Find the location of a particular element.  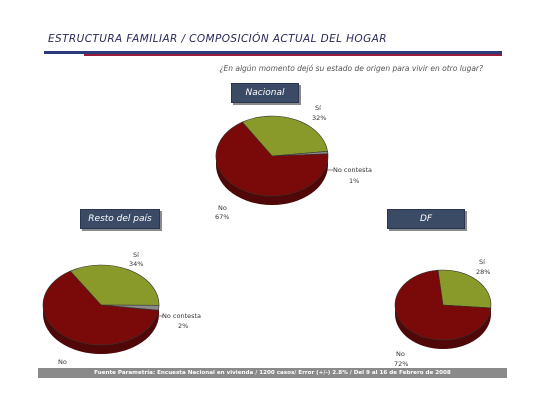

label-nacional-si: Sí is located at coordinates (318, 108).